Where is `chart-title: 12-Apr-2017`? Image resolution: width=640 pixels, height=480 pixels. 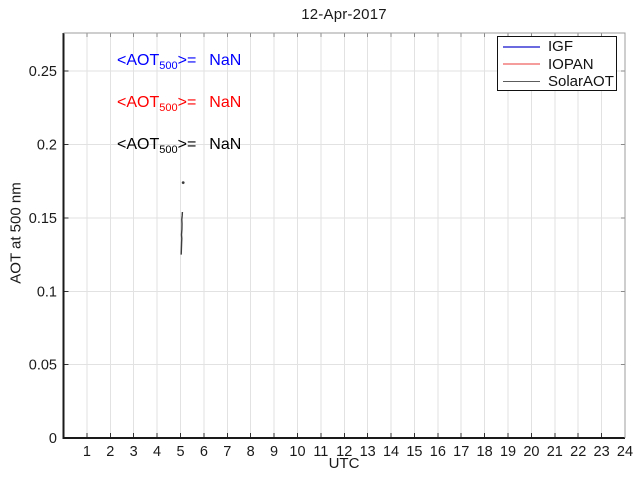 chart-title: 12-Apr-2017 is located at coordinates (344, 14).